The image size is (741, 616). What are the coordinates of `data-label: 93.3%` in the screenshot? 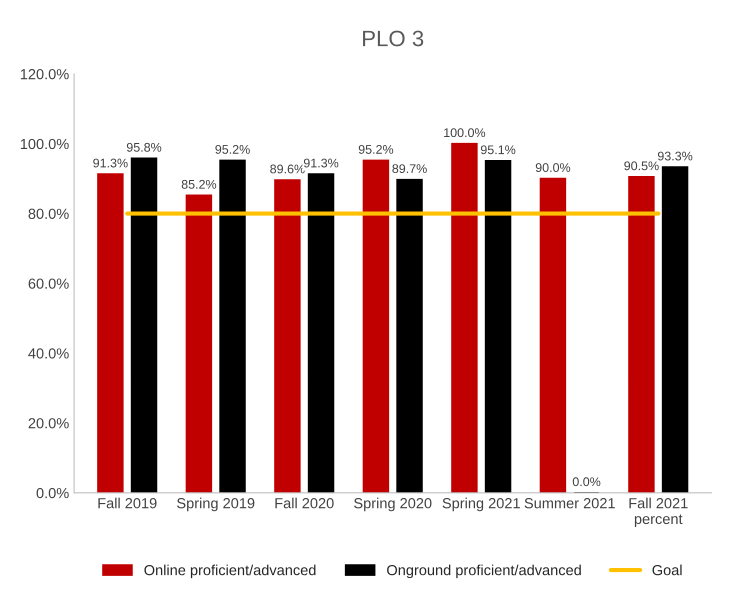 It's located at (675, 156).